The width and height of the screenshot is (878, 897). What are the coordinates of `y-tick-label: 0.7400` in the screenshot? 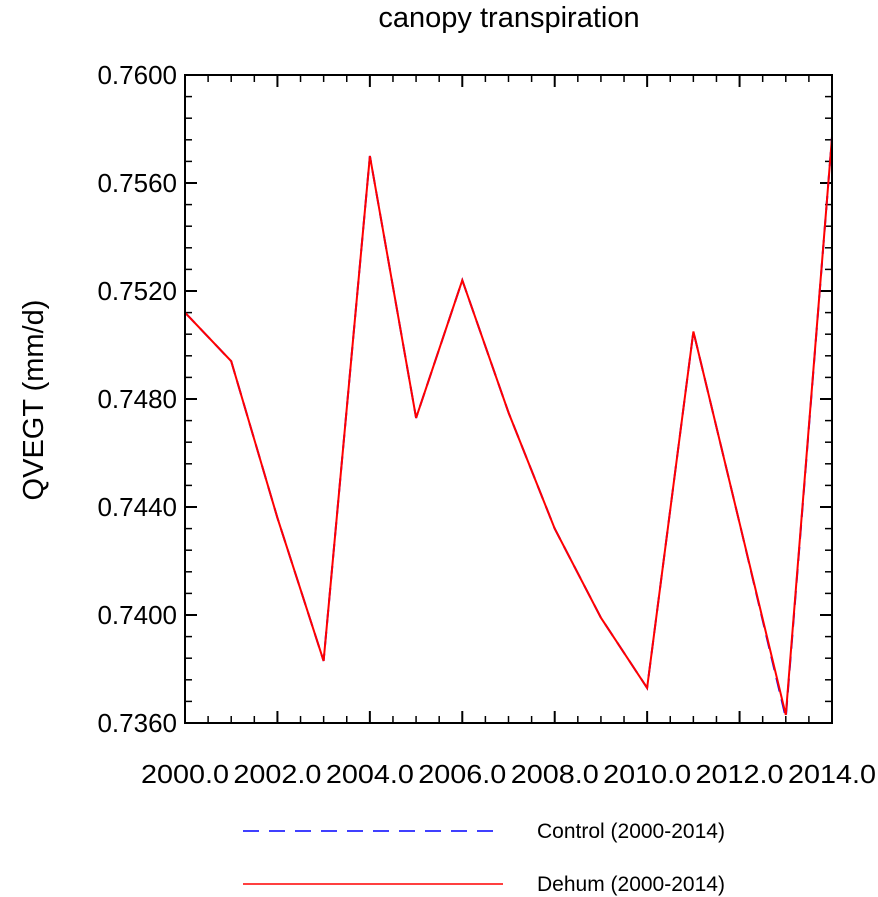 It's located at (137, 615).